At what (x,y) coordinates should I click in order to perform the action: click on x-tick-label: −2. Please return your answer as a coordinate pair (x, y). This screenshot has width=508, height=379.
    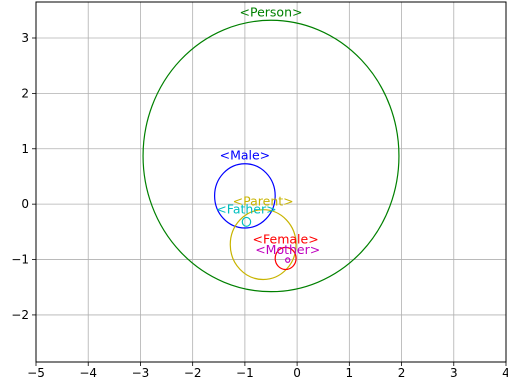
    Looking at the image, I should click on (193, 372).